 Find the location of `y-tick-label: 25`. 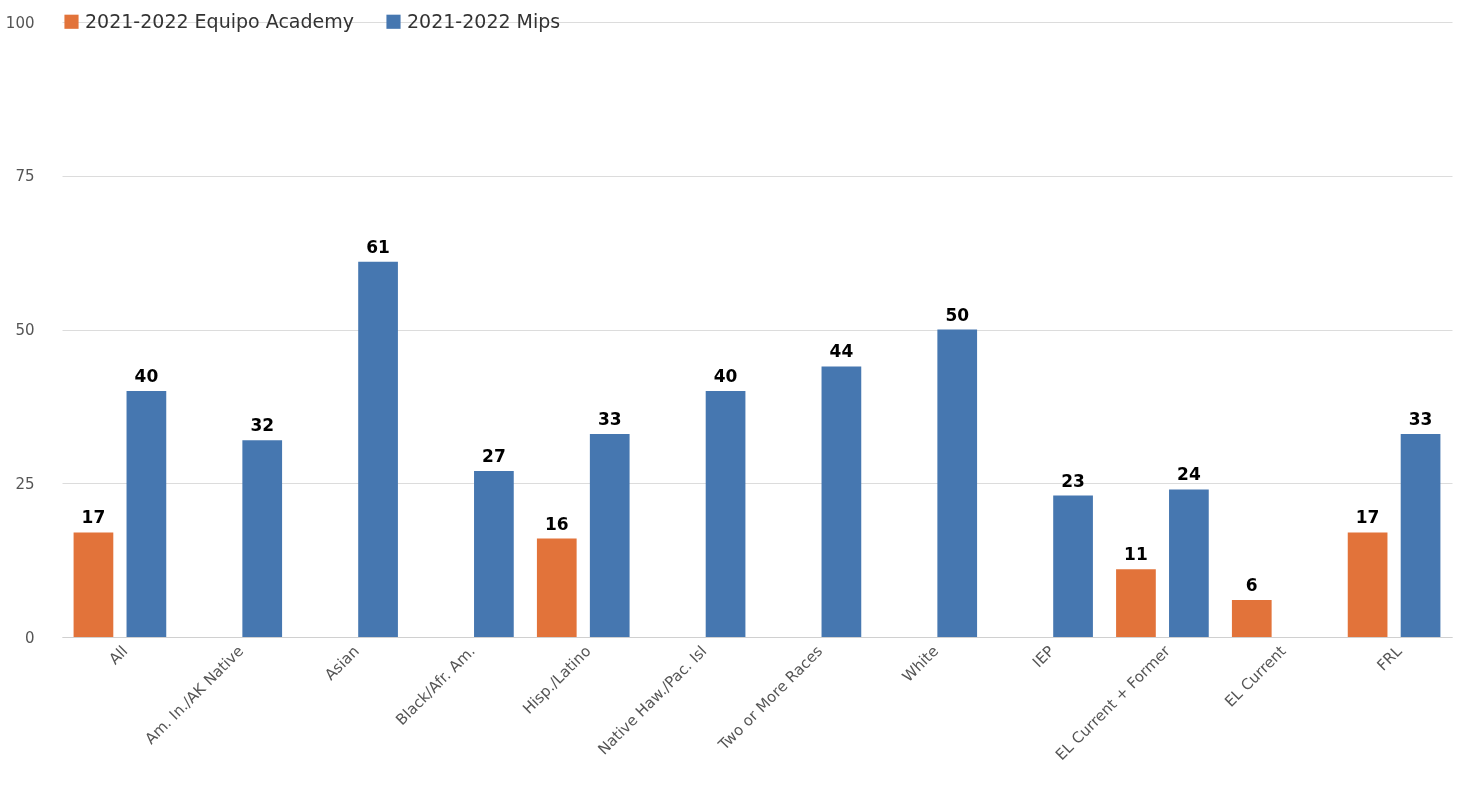

y-tick-label: 25 is located at coordinates (25, 483).